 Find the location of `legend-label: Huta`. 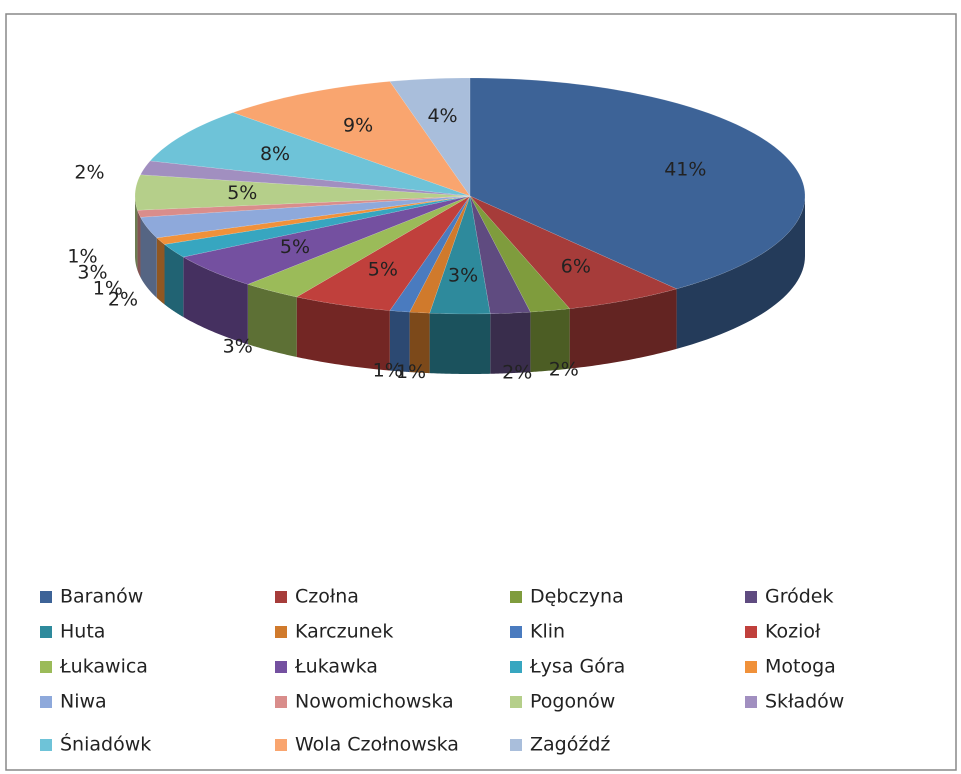

legend-label: Huta is located at coordinates (82, 632).